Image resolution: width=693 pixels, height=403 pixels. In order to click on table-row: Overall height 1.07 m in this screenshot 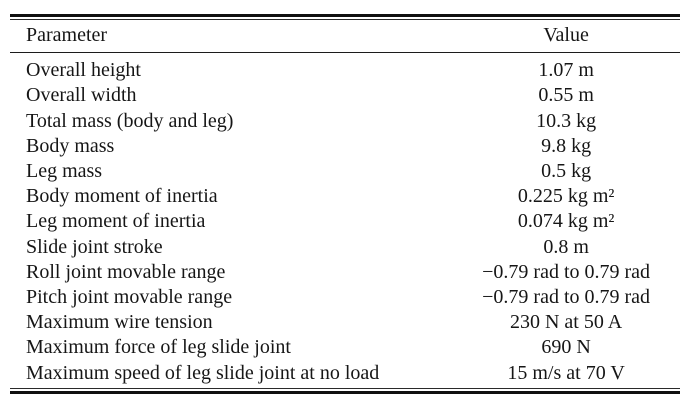, I will do `click(345, 68)`.